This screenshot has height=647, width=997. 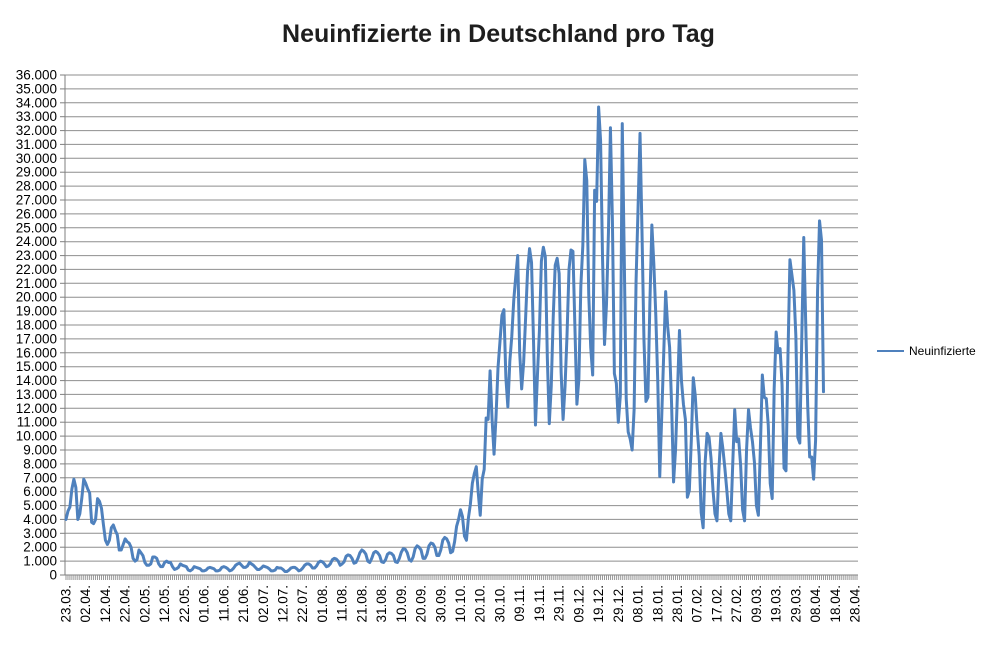 I want to click on svg-text: 12.000, so click(x=36, y=408).